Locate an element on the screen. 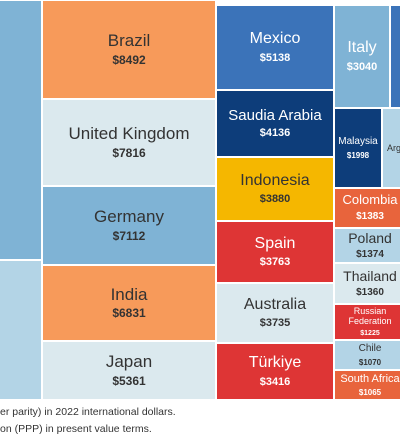 The width and height of the screenshot is (400, 440). tile-value: $5361 is located at coordinates (129, 380).